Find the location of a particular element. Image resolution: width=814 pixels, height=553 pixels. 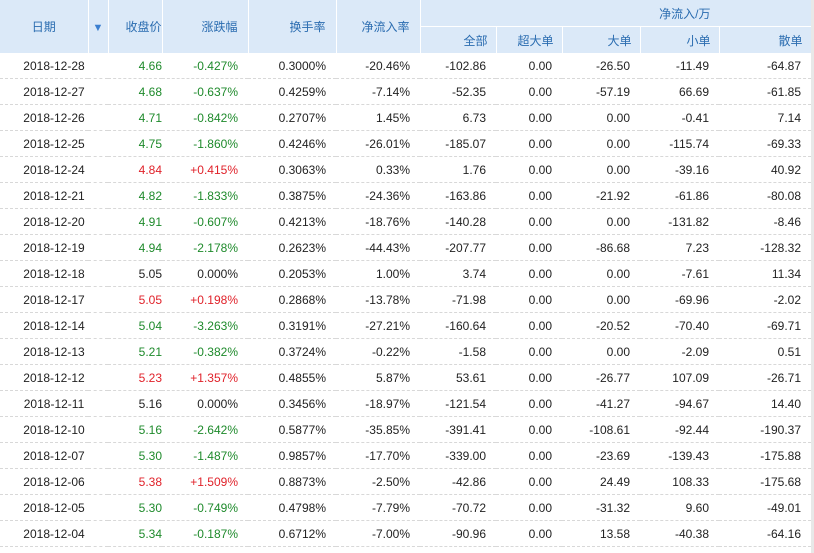

cell-close: 5.04 is located at coordinates (135, 325).